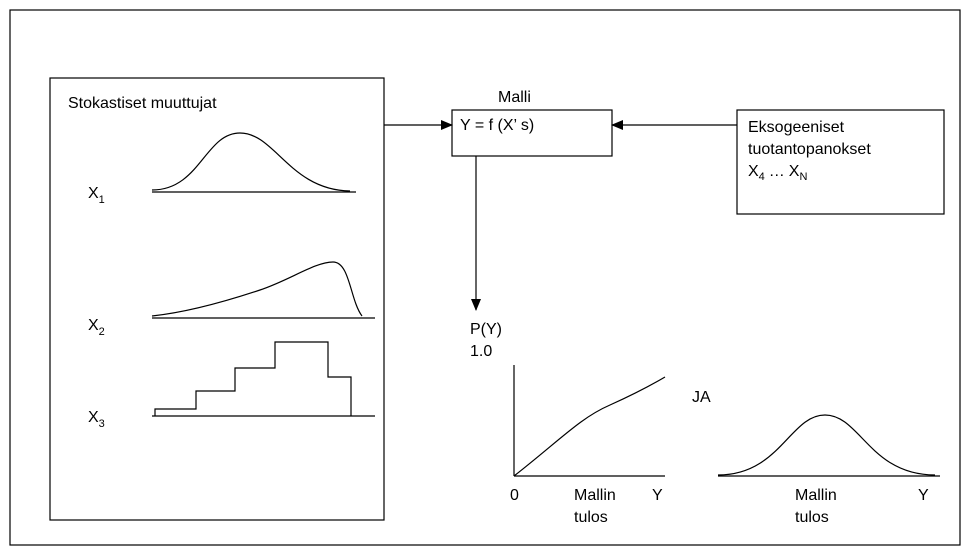 The width and height of the screenshot is (971, 559). I want to click on exogenous-range: X4… XN, so click(777, 173).